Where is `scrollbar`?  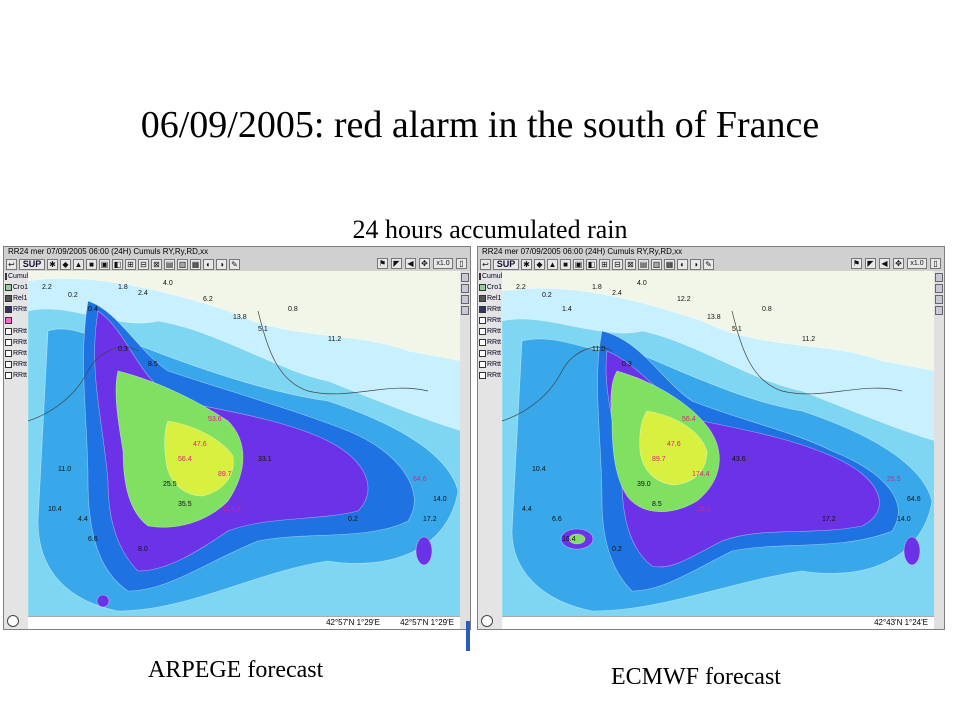 scrollbar is located at coordinates (468, 636).